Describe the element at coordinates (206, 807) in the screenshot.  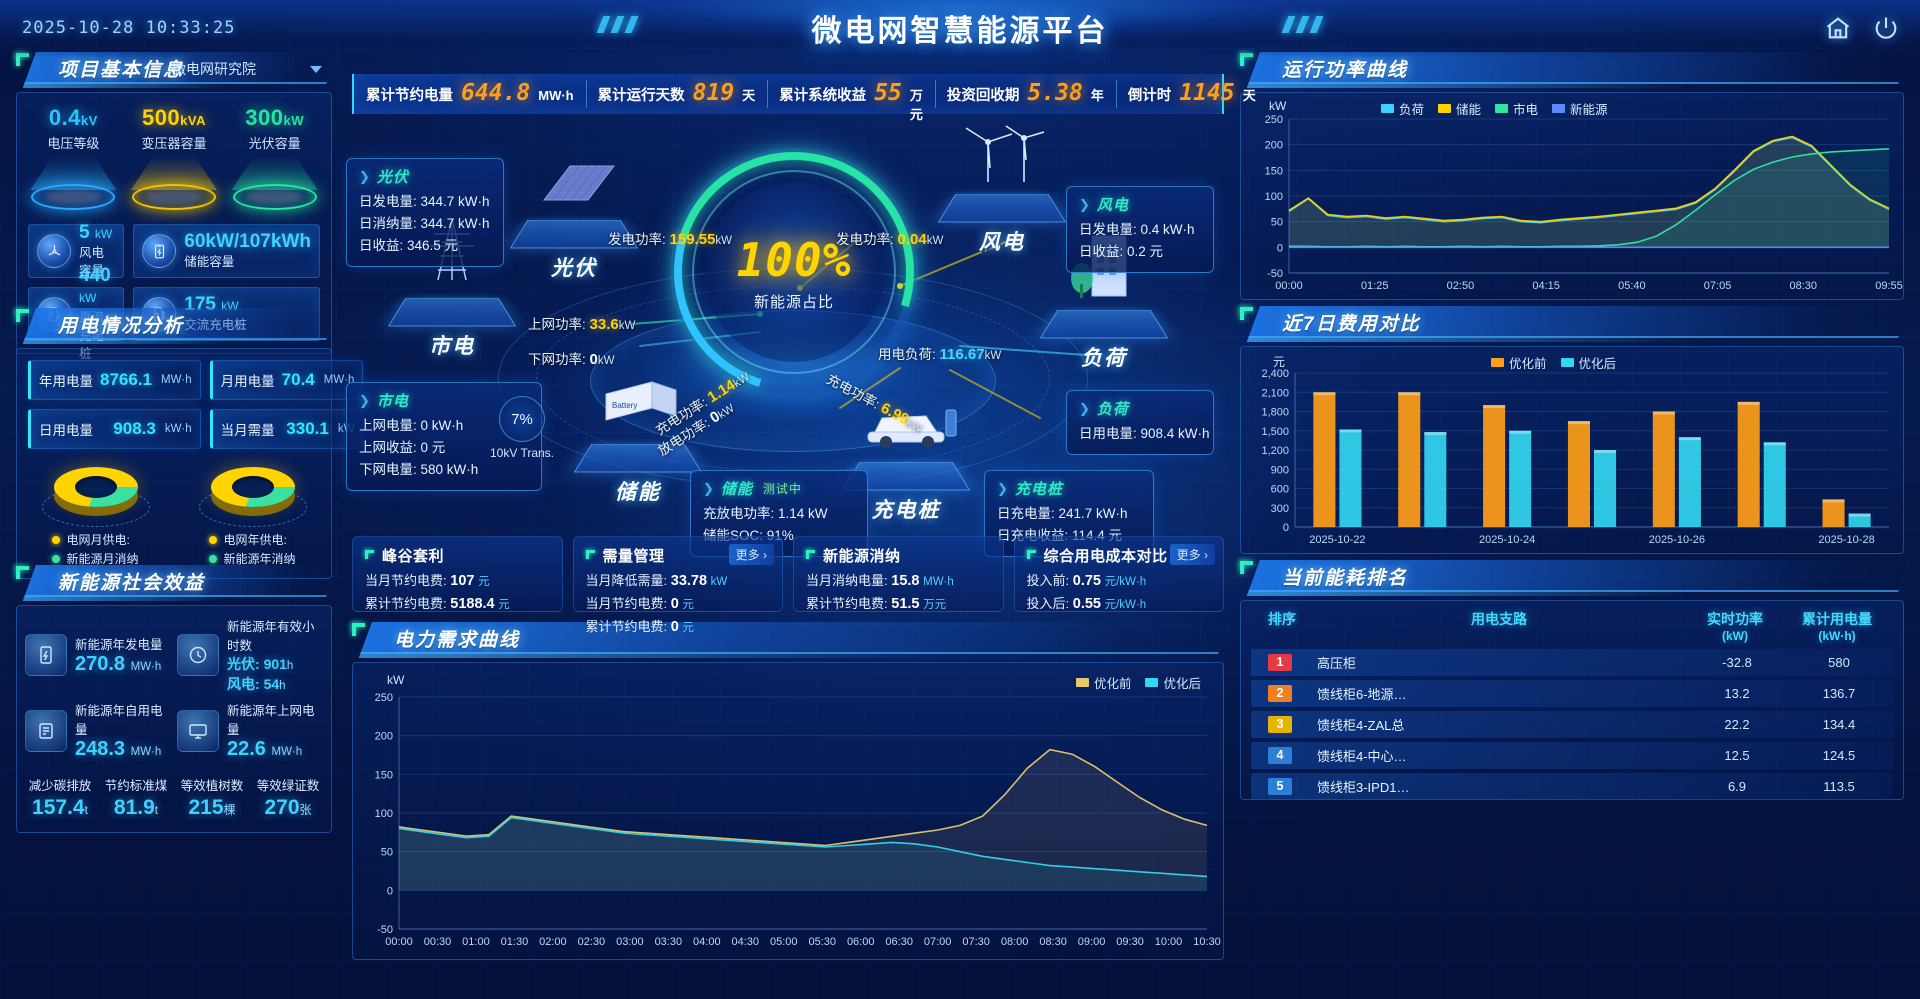
I see `summary-value: 215` at that location.